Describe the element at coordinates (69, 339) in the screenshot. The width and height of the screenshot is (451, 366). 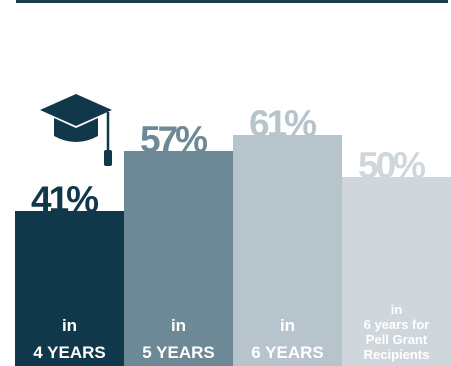
I see `bar-label-1: in 4 YEARS` at that location.